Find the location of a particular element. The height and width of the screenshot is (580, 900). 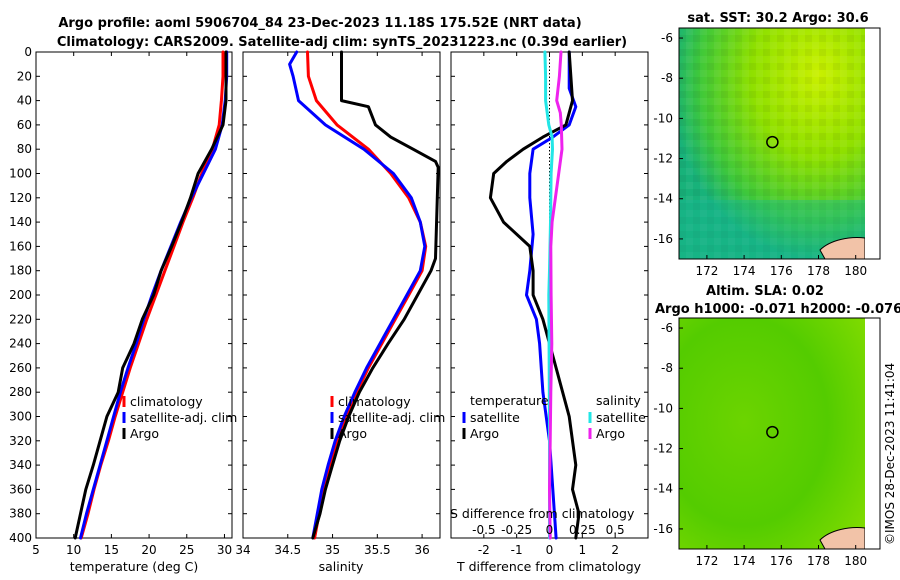

y-tick-label: 300 is located at coordinates (20, 417).